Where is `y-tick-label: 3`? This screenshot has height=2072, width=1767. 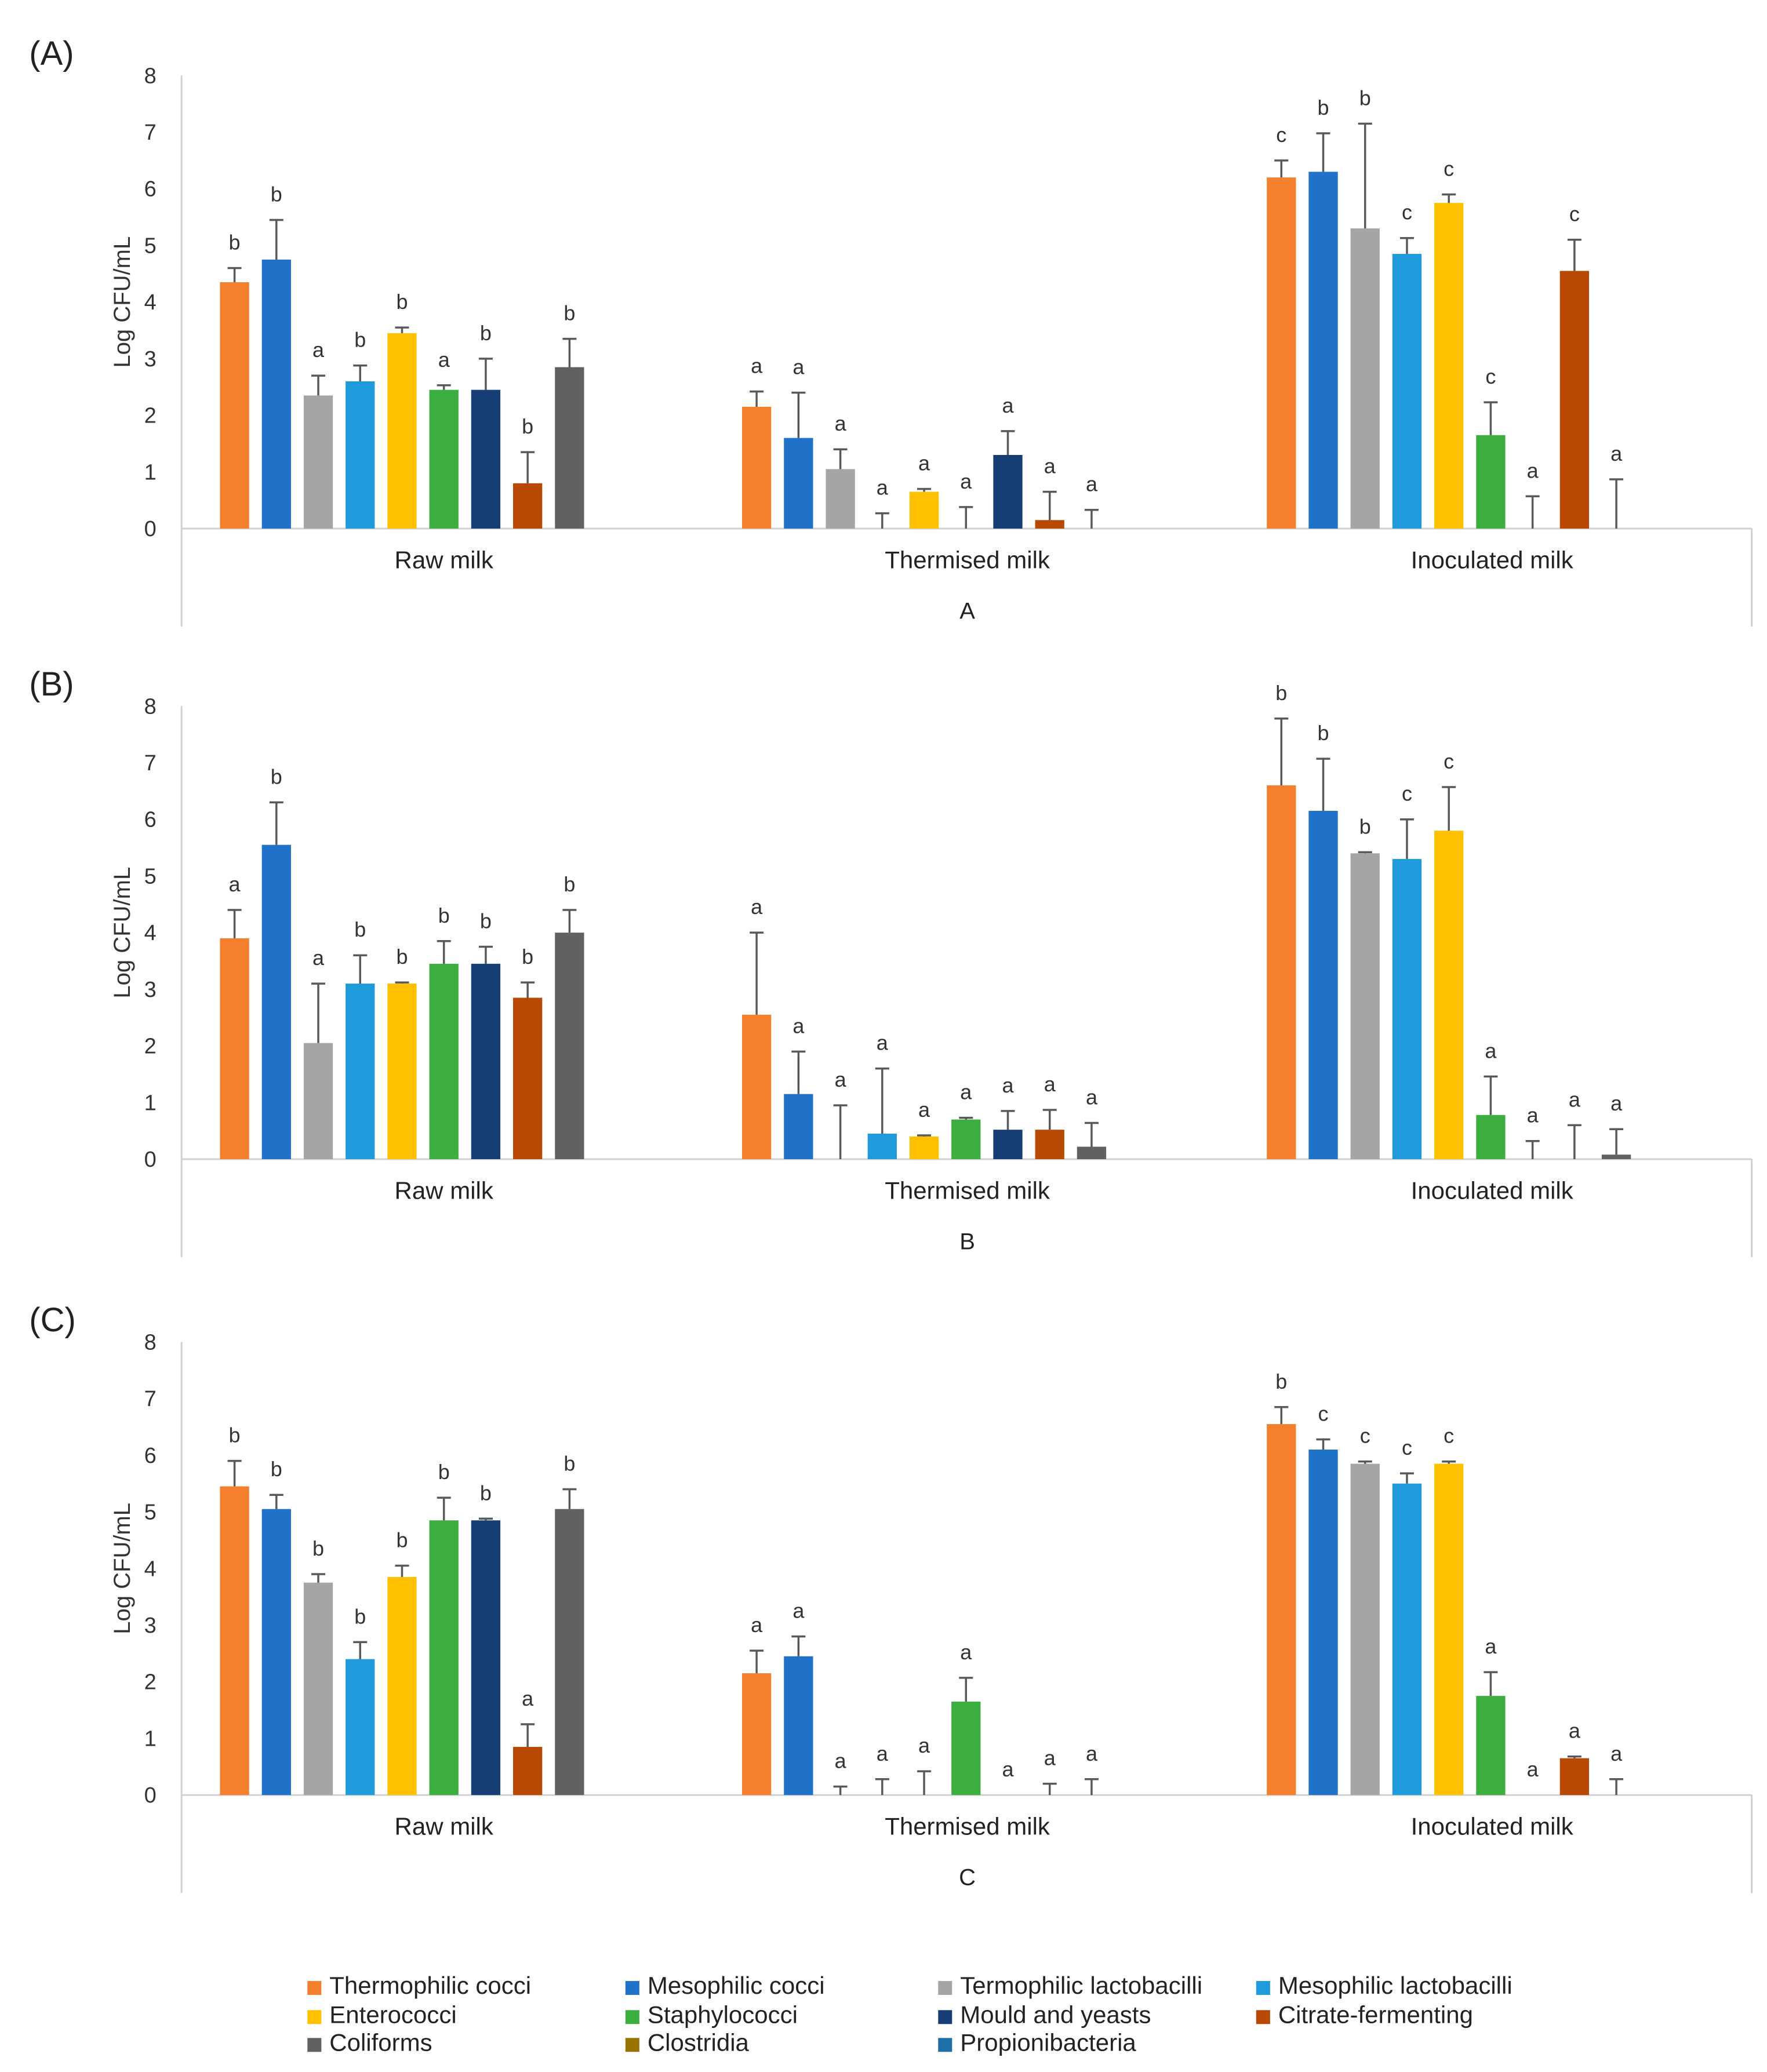 y-tick-label: 3 is located at coordinates (150, 359).